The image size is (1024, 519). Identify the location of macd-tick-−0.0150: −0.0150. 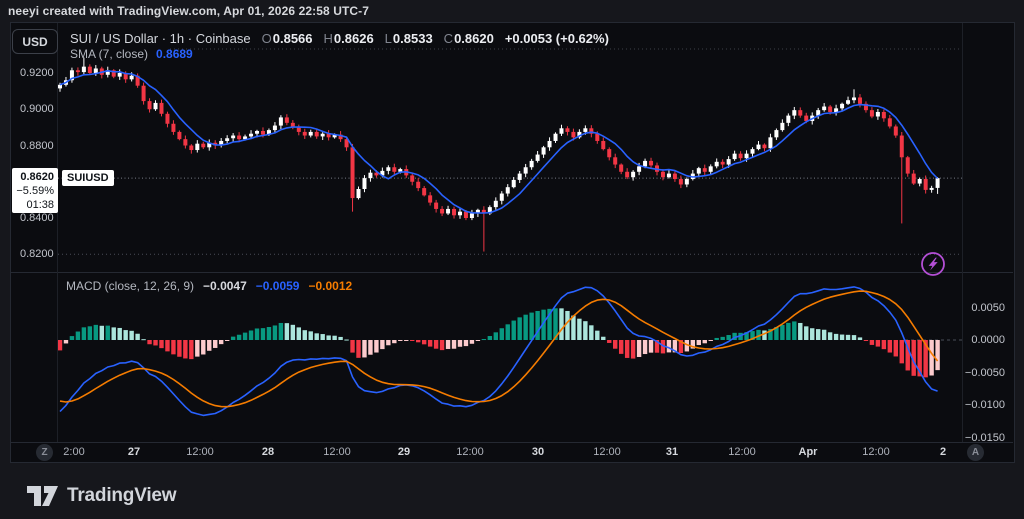
(984, 437).